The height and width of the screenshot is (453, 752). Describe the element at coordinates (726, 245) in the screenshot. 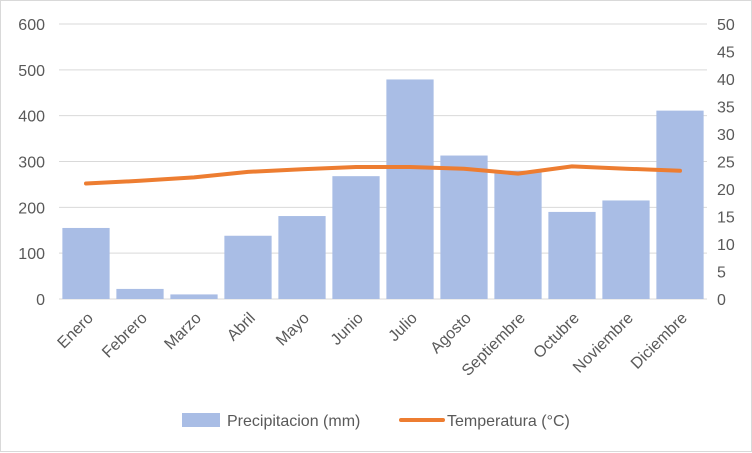

I see `right-tick-label: 10` at that location.